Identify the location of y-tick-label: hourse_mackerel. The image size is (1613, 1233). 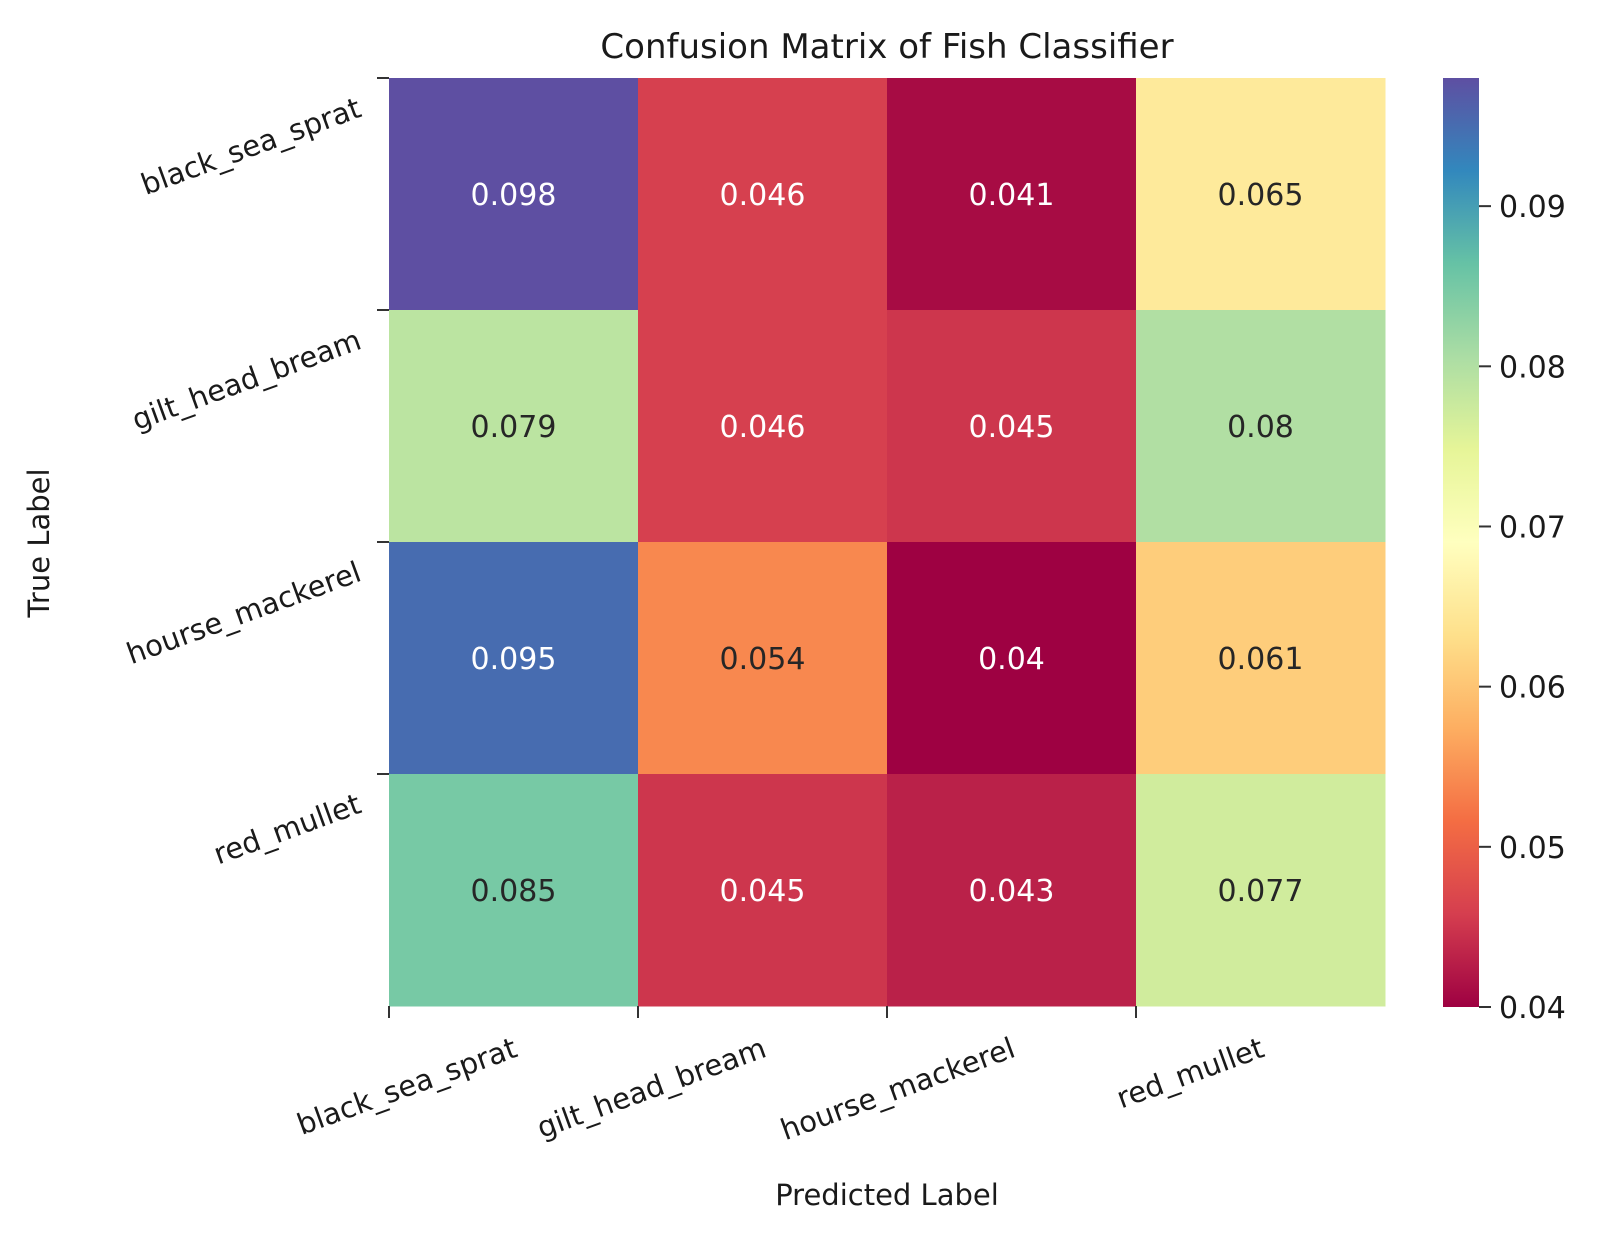
(243, 613).